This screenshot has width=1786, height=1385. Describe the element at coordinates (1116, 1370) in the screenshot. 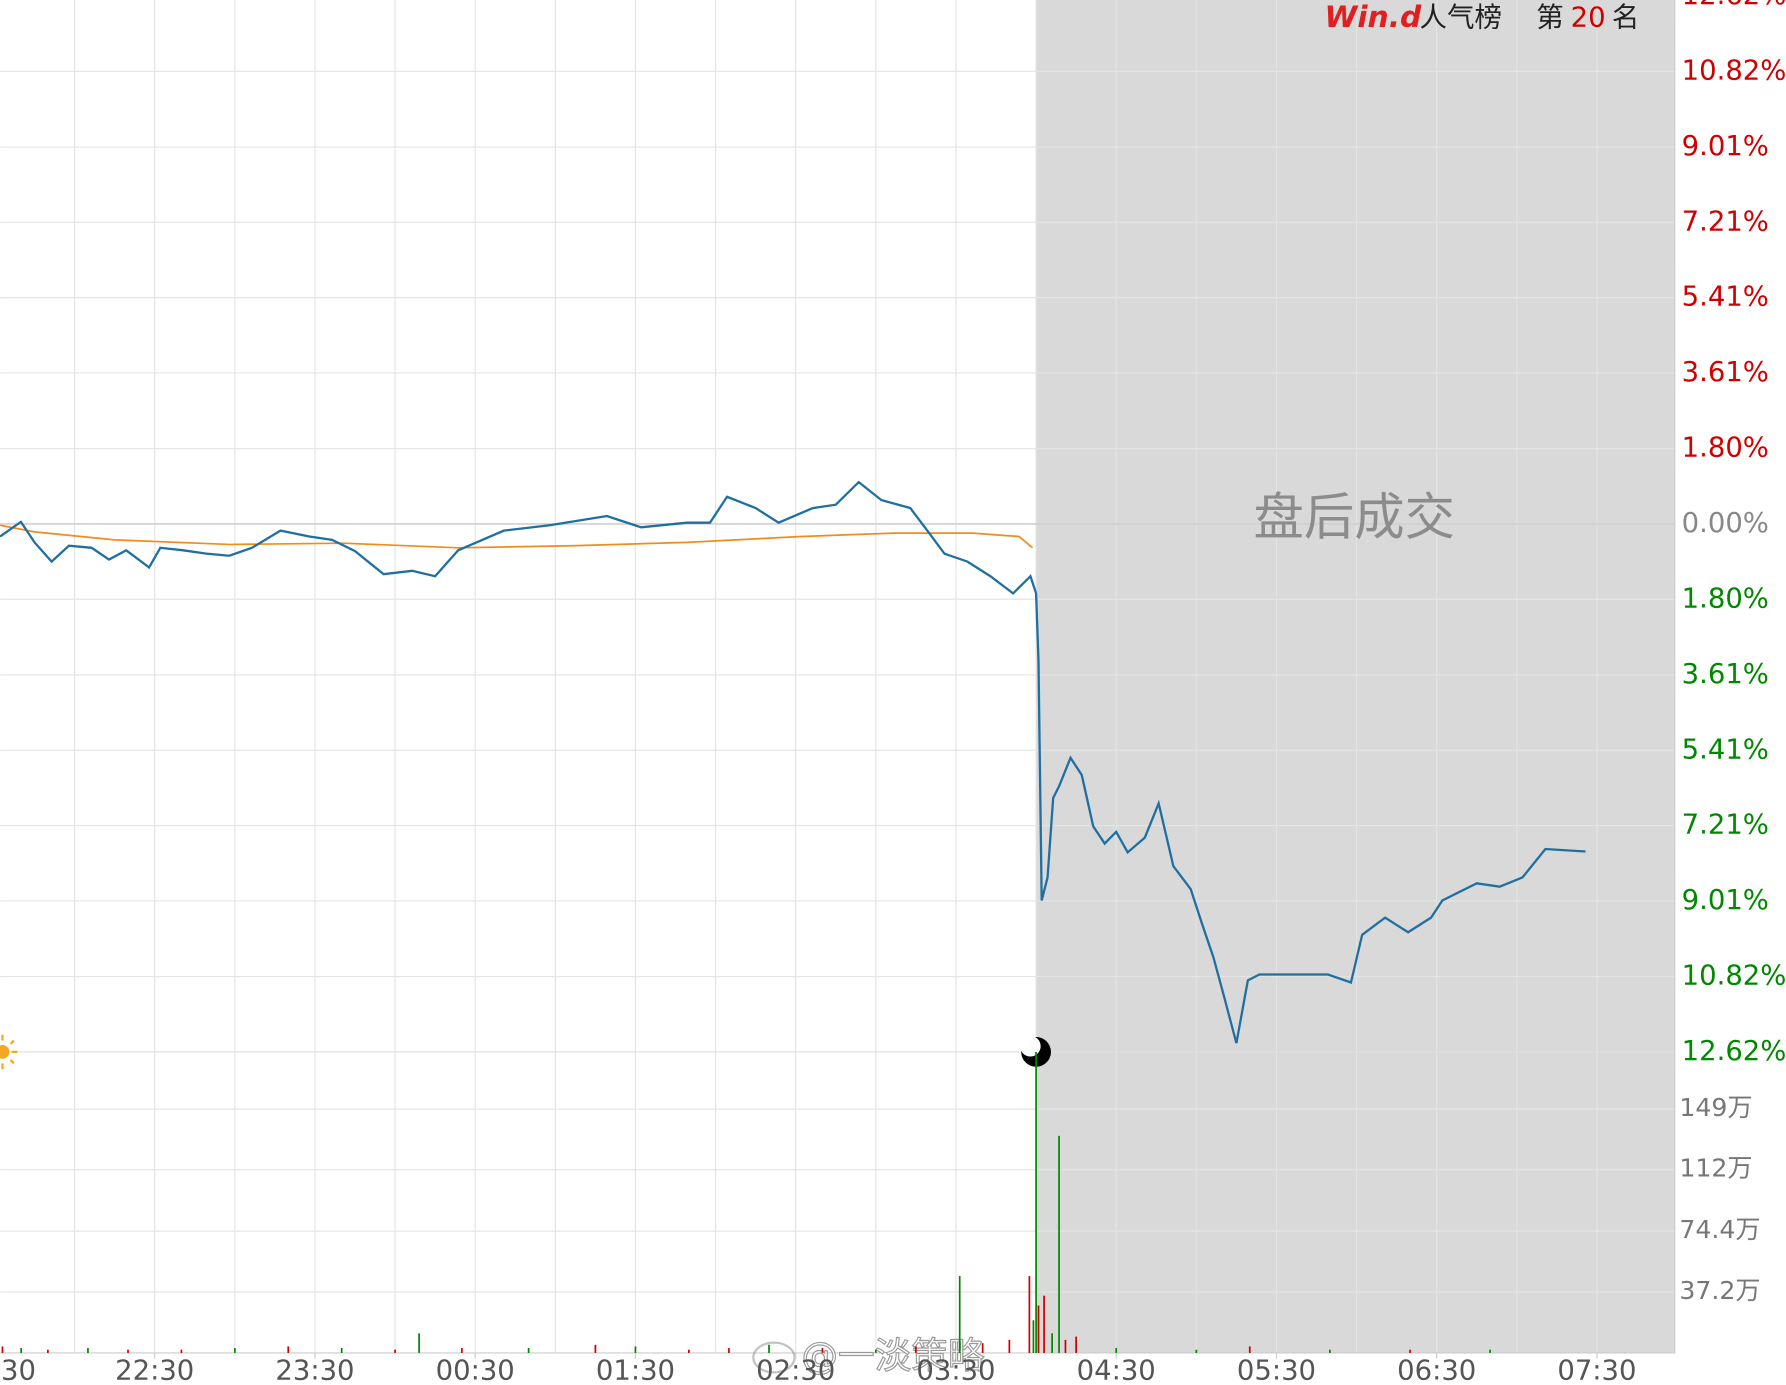

I see `x-tick-label: 04:30` at that location.